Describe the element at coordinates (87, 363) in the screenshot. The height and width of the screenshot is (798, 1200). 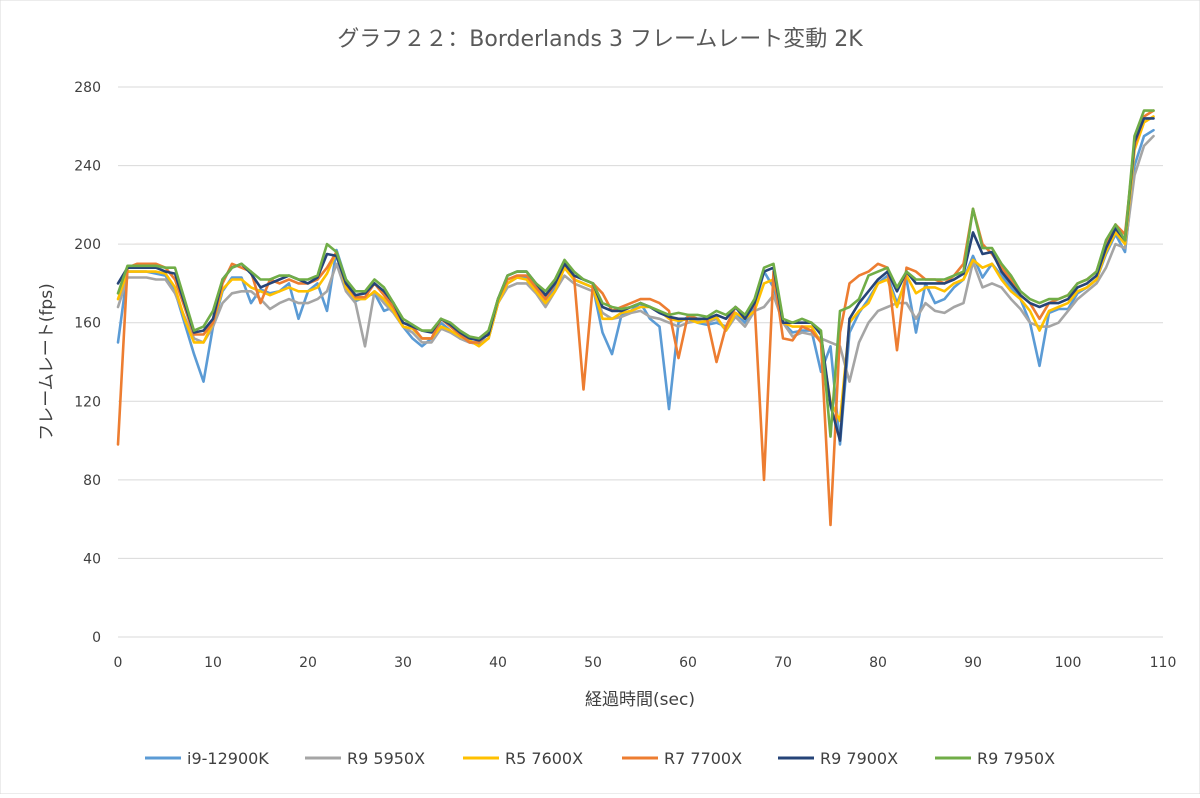
I see `y-axis-ticks: 0 40 80 120 160 200 240 280` at that location.